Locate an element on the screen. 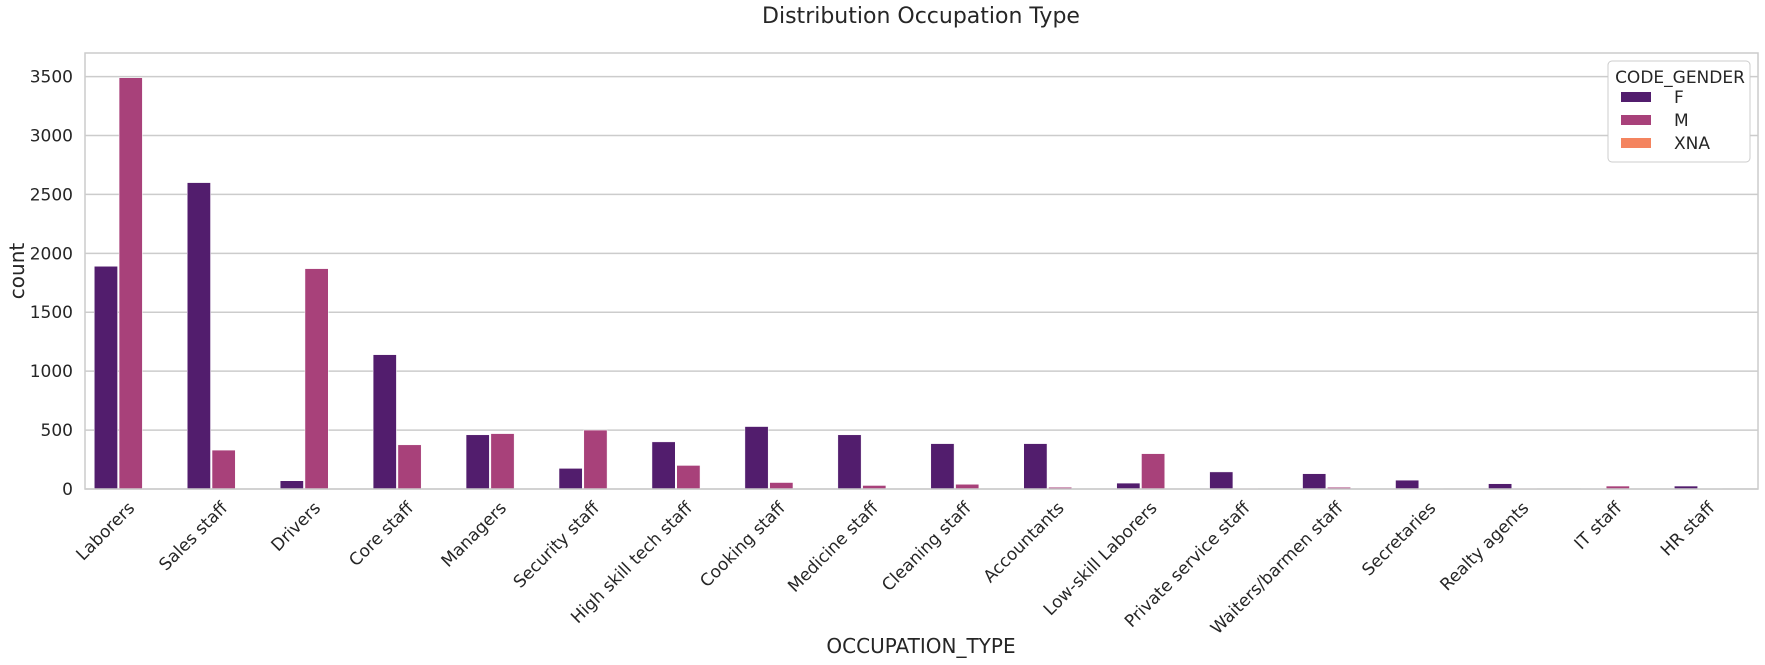 The image size is (1765, 665). legend-title: CODE_GENDER is located at coordinates (1680, 78).